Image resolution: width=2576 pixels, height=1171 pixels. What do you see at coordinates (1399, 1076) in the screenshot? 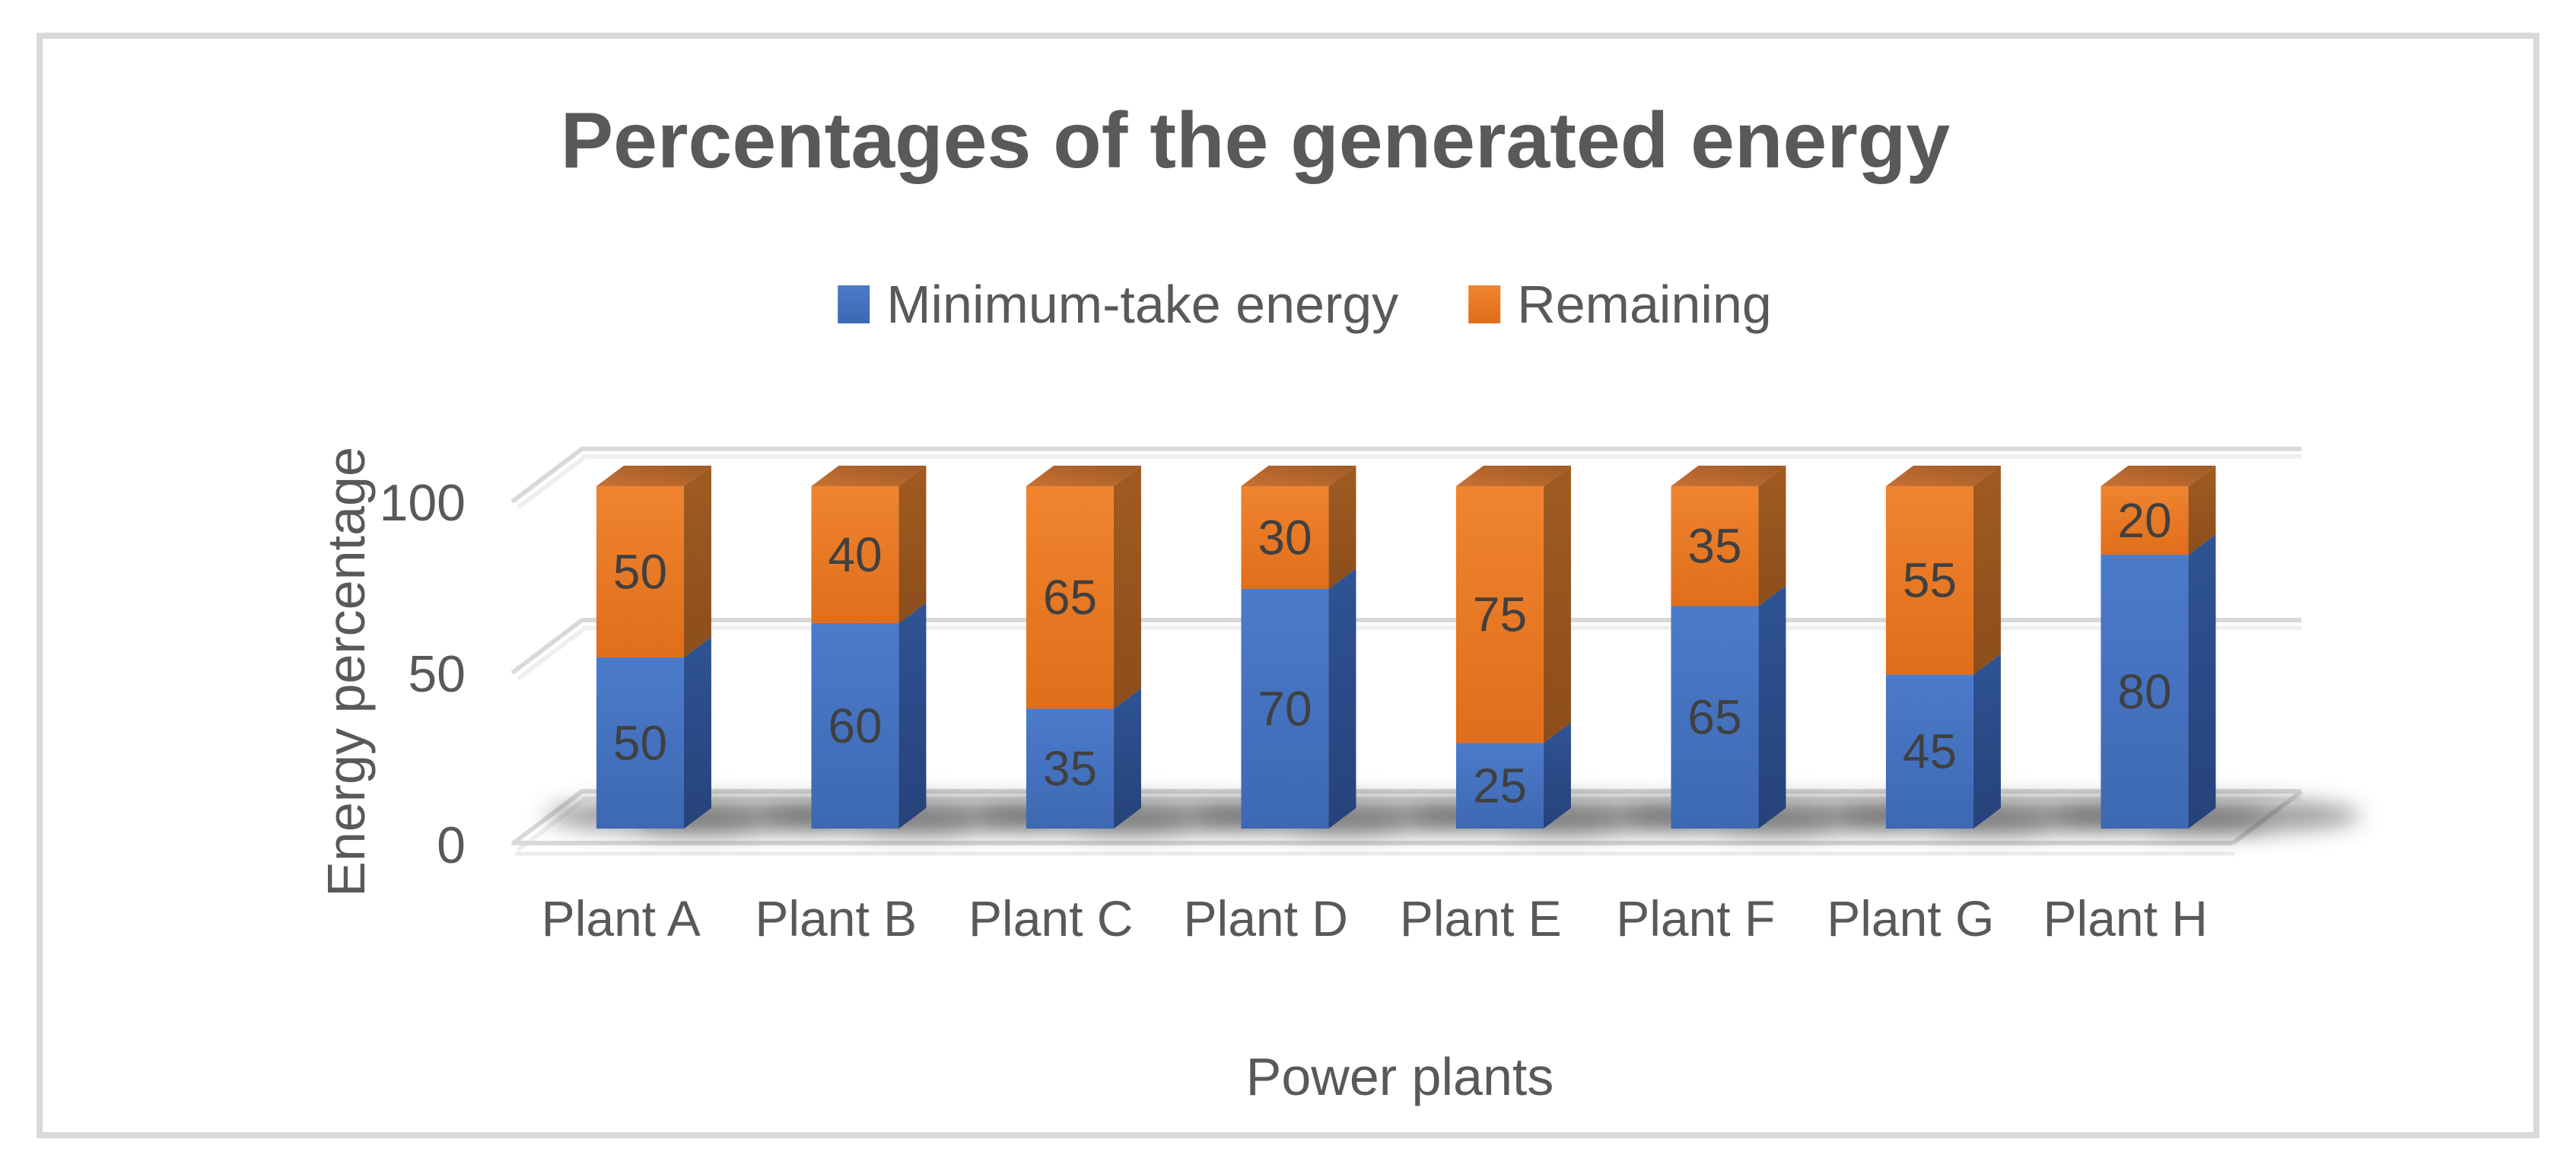
I see `x-axis-title: Power plants` at bounding box center [1399, 1076].